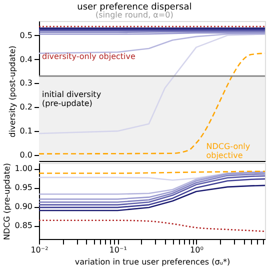 This screenshot has width=274, height=277. Describe the element at coordinates (23, 225) in the screenshot. I see `y-tick-label: 0.85` at that location.